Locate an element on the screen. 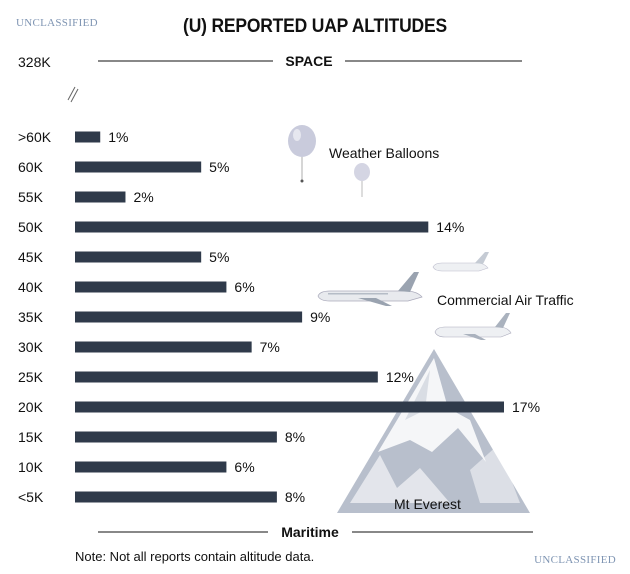 The image size is (630, 574). tick-label: 45K is located at coordinates (31, 257).